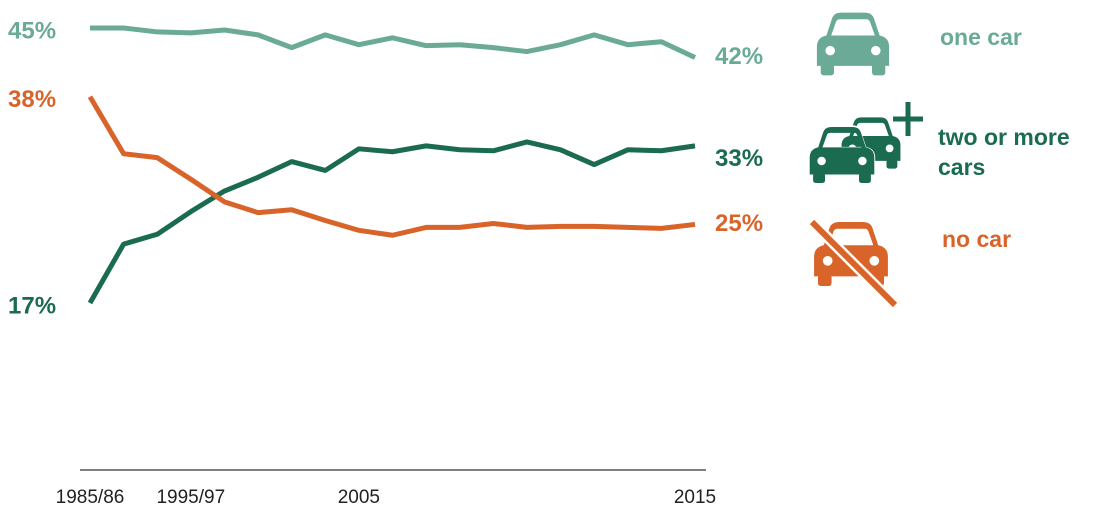  I want to click on value-label: 45%, so click(32, 30).